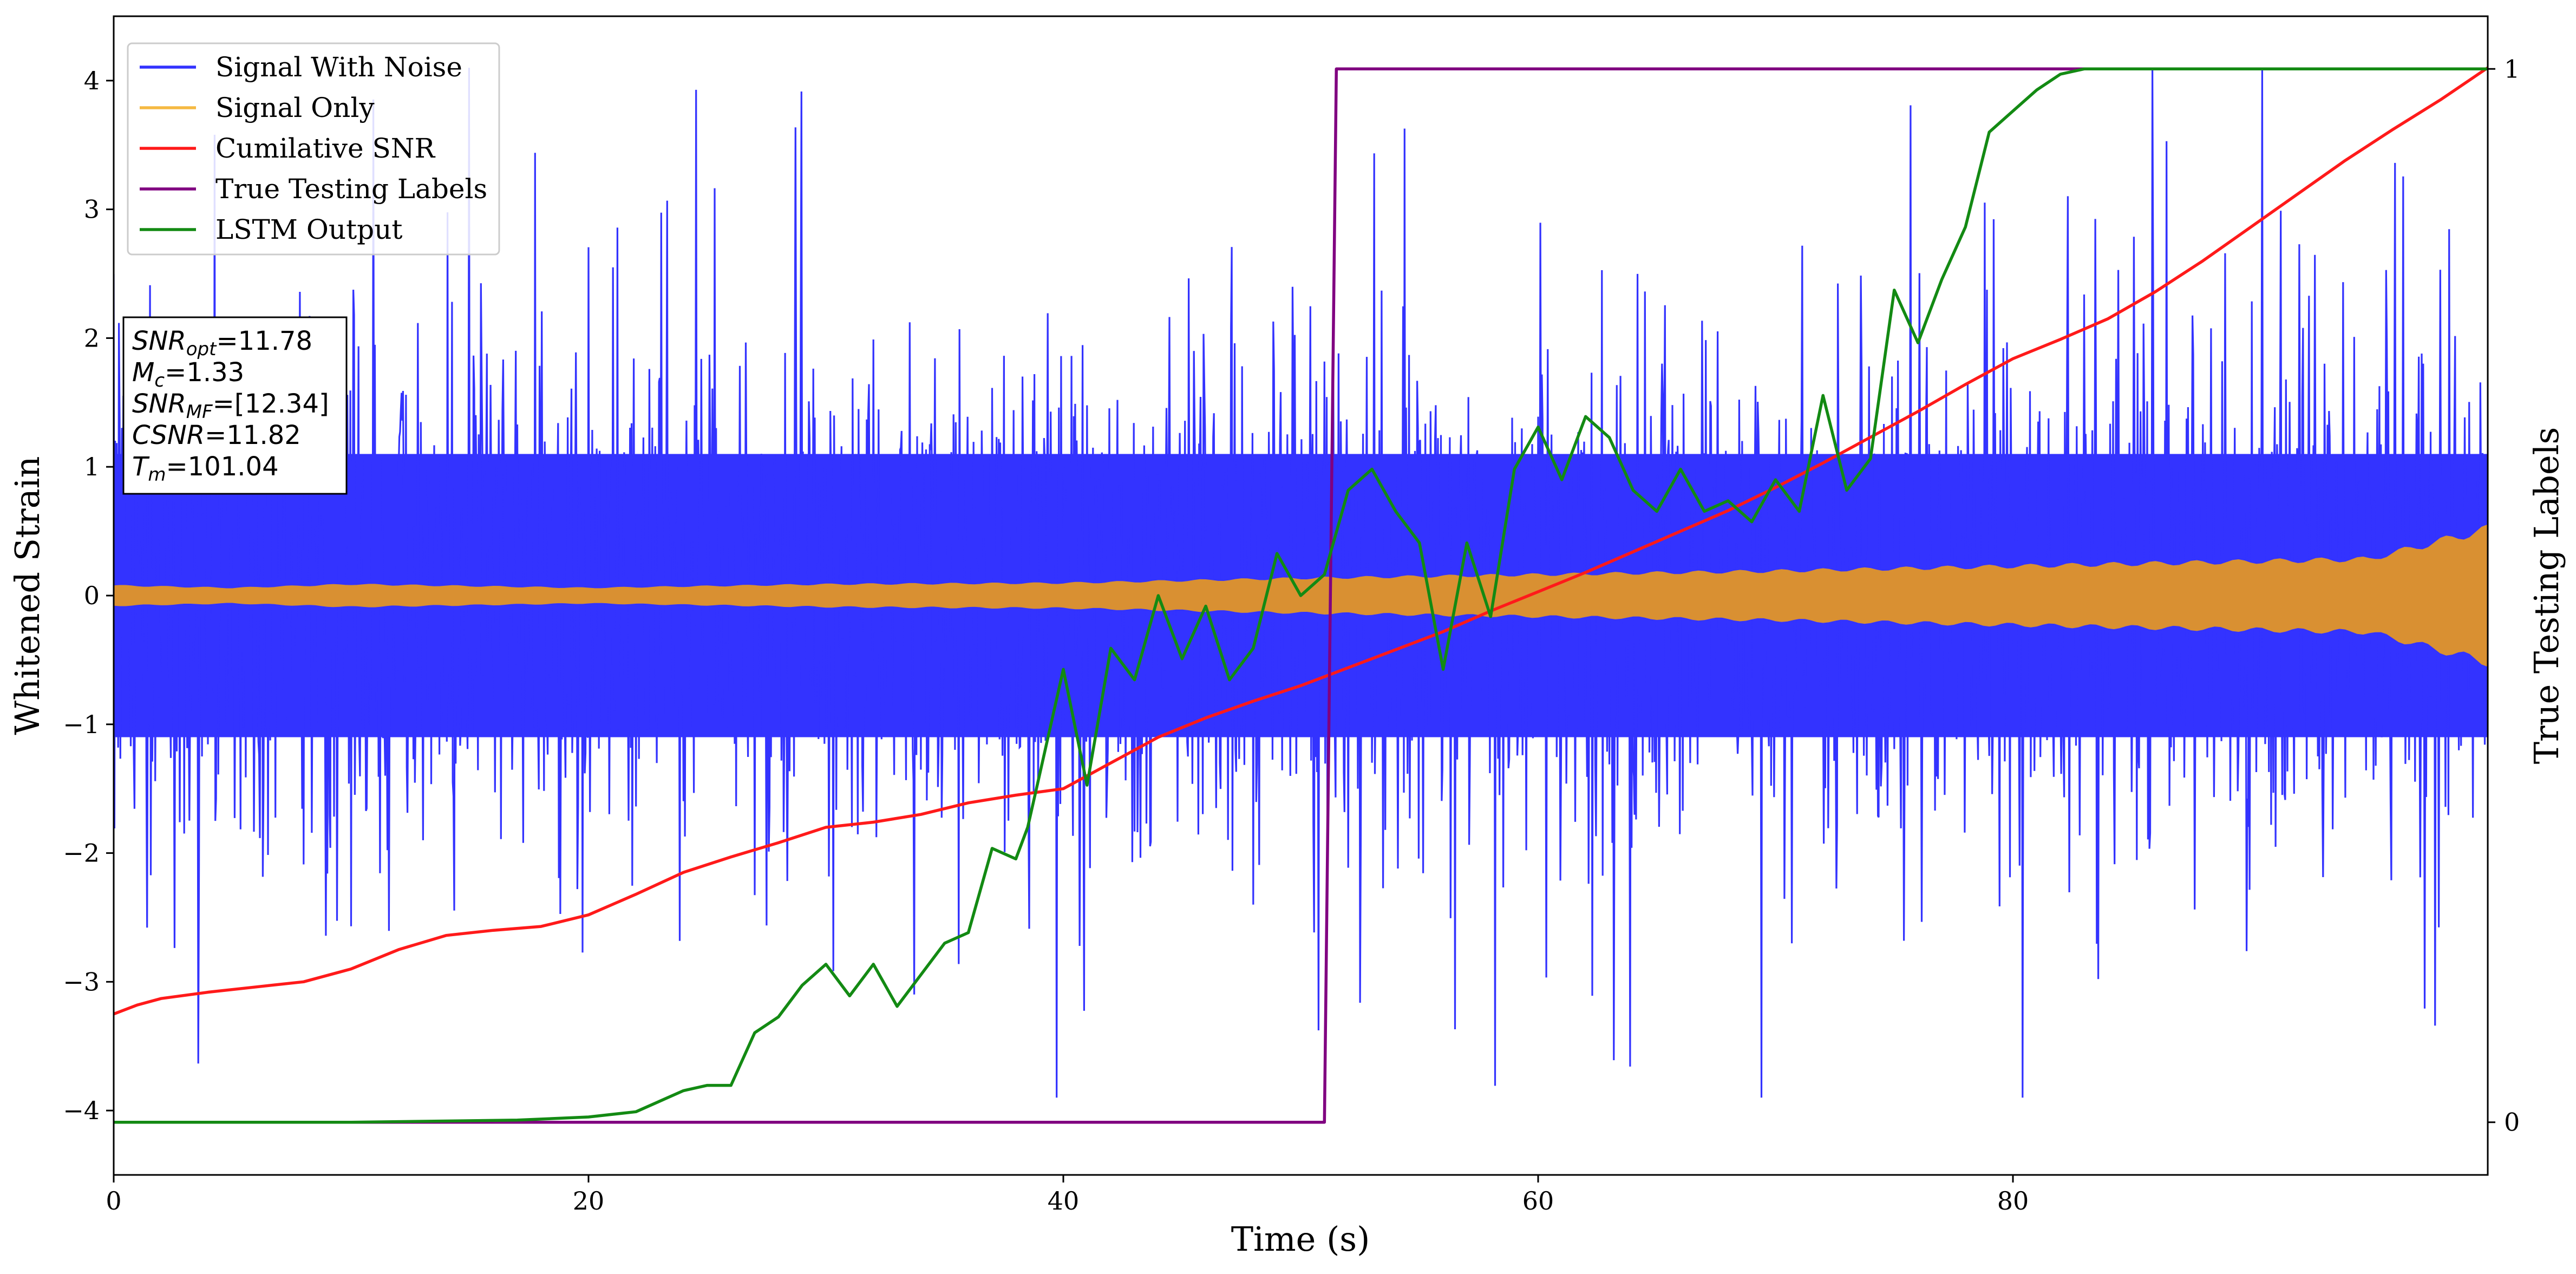 The image size is (2576, 1274). What do you see at coordinates (92, 80) in the screenshot?
I see `y-tick-label: 4` at bounding box center [92, 80].